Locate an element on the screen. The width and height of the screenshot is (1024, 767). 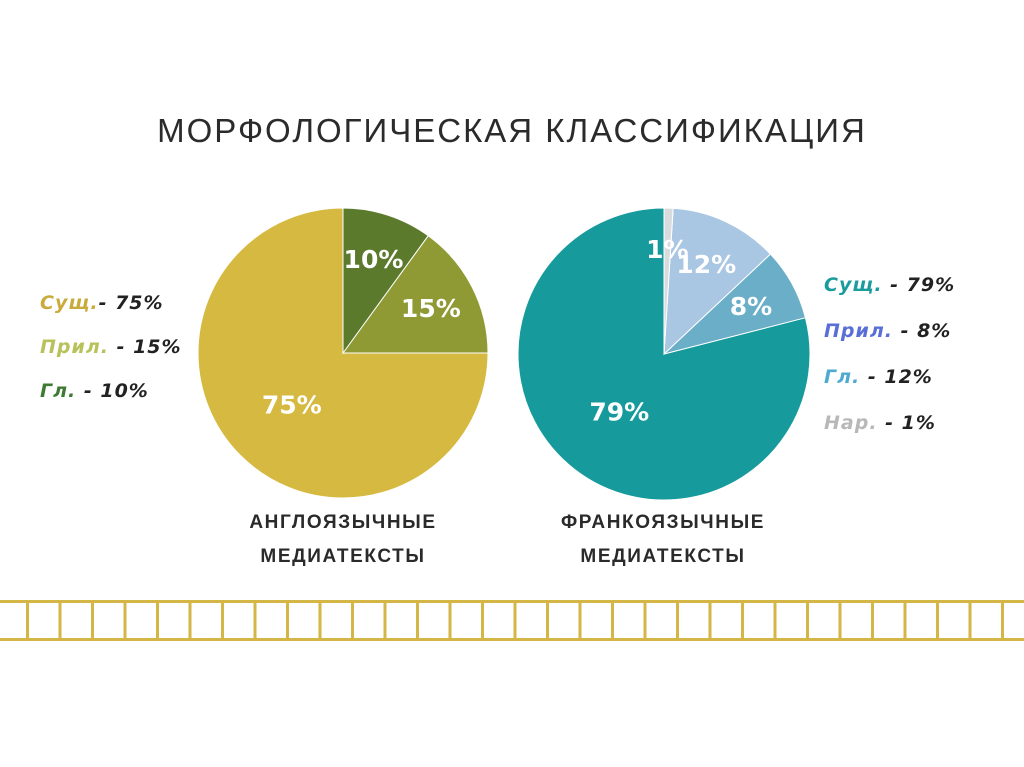
legend-value: - 75% is located at coordinates (131, 303).